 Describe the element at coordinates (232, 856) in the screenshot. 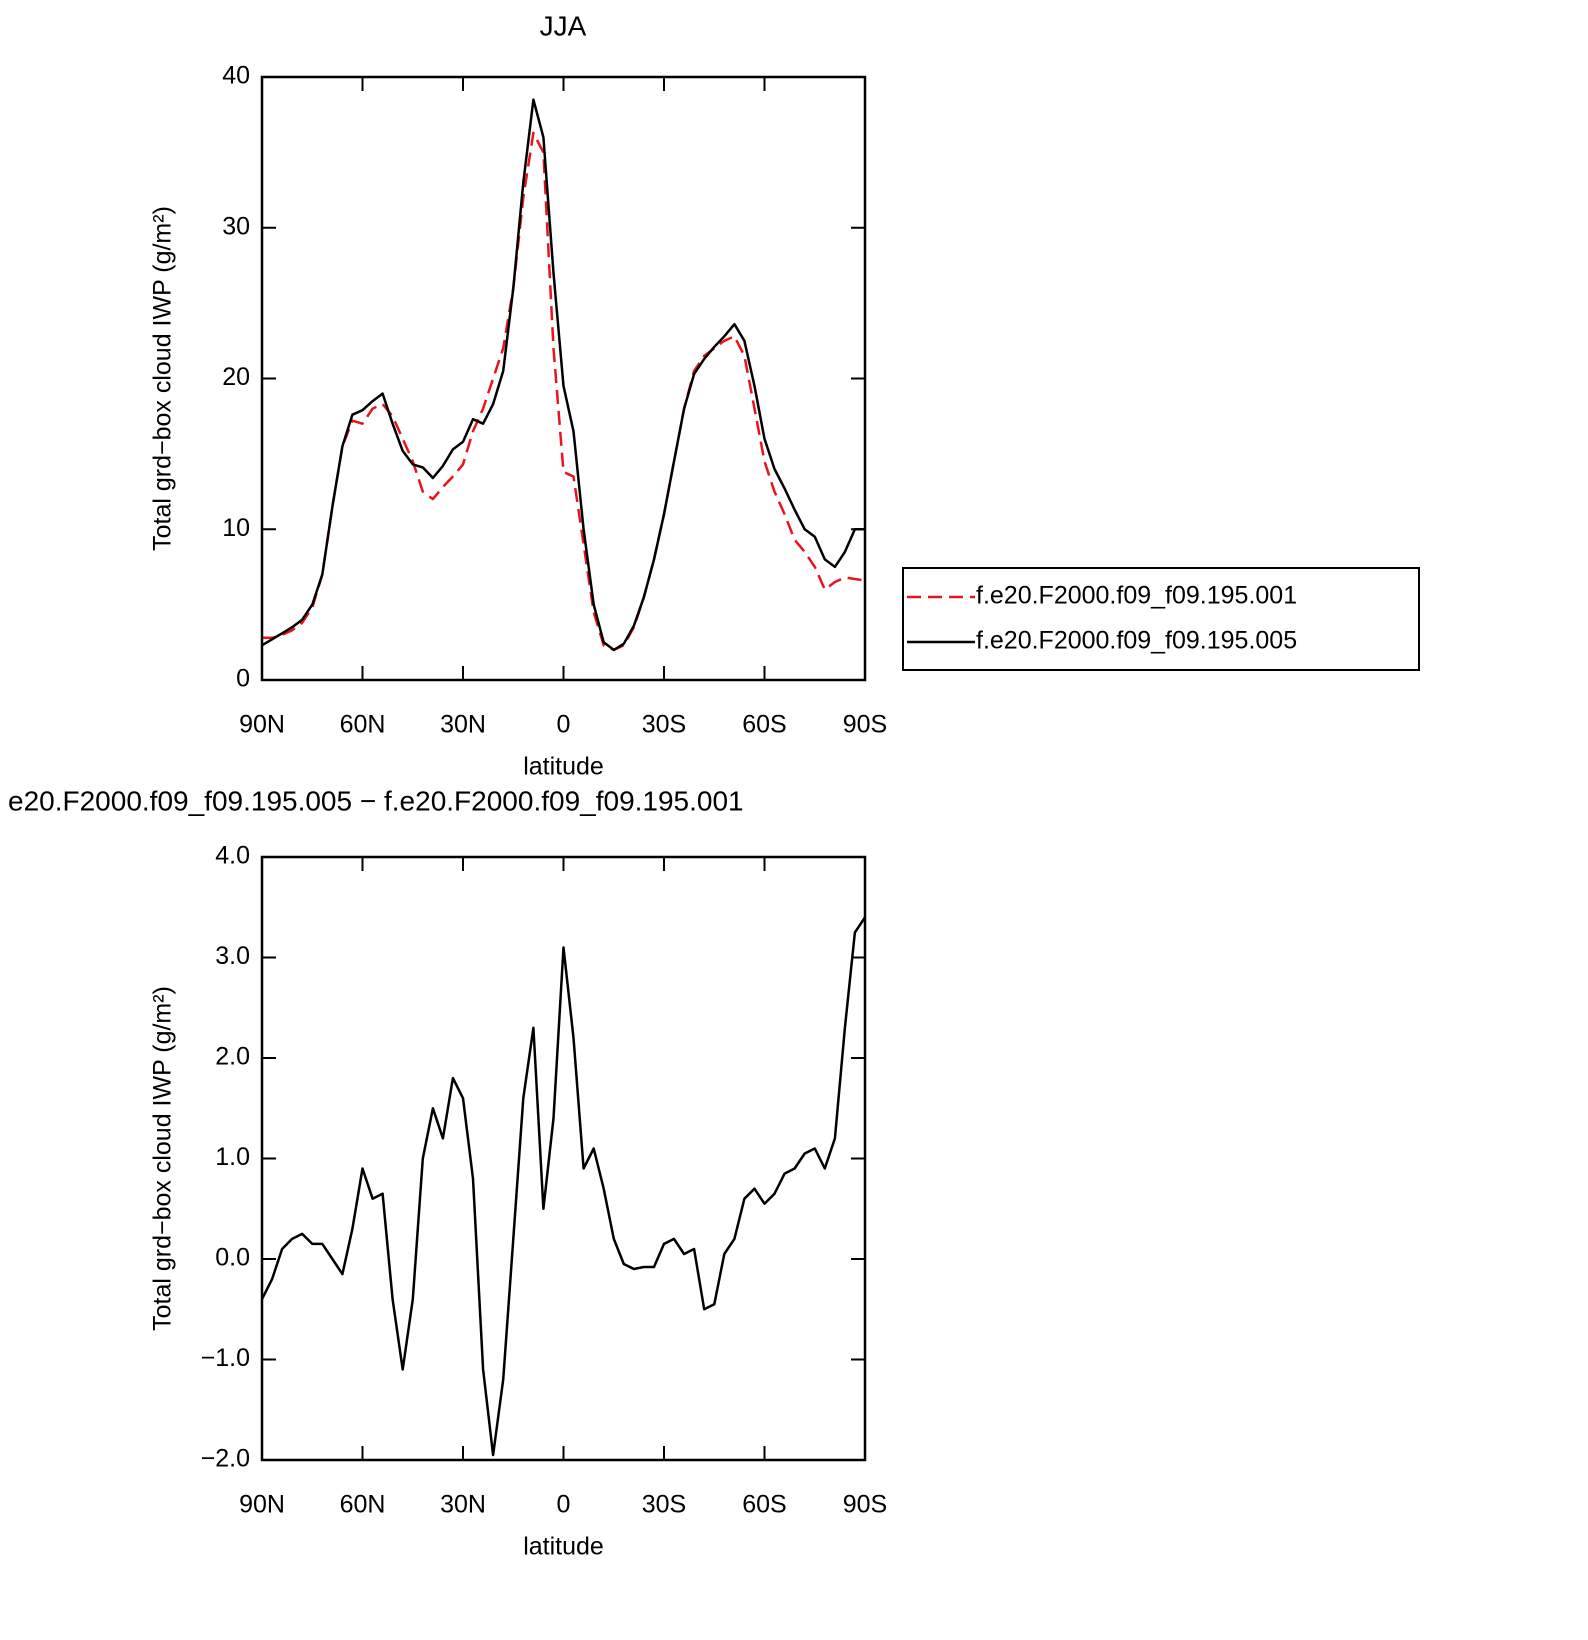

I see `y-tick-label: 4.0` at that location.